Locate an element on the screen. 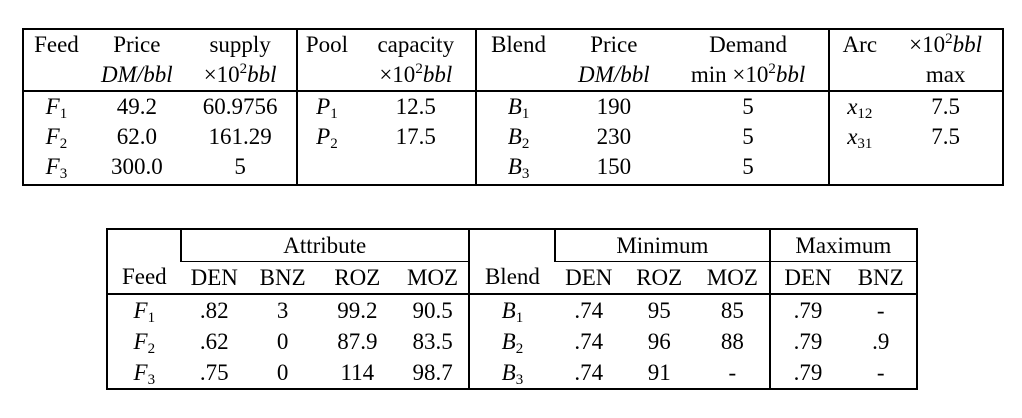  feed-price: 49.2 is located at coordinates (136, 106).